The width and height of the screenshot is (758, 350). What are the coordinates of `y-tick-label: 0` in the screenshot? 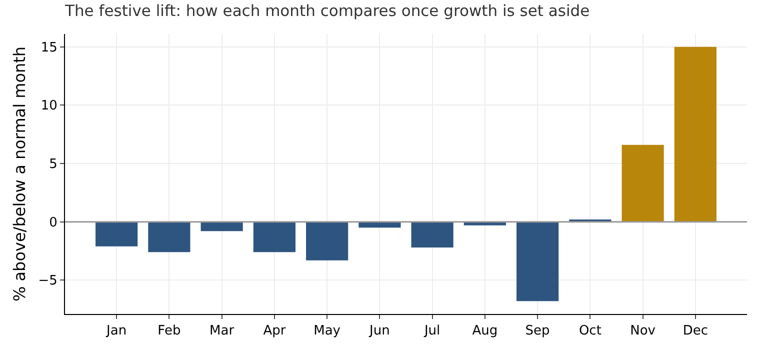 It's located at (53, 222).